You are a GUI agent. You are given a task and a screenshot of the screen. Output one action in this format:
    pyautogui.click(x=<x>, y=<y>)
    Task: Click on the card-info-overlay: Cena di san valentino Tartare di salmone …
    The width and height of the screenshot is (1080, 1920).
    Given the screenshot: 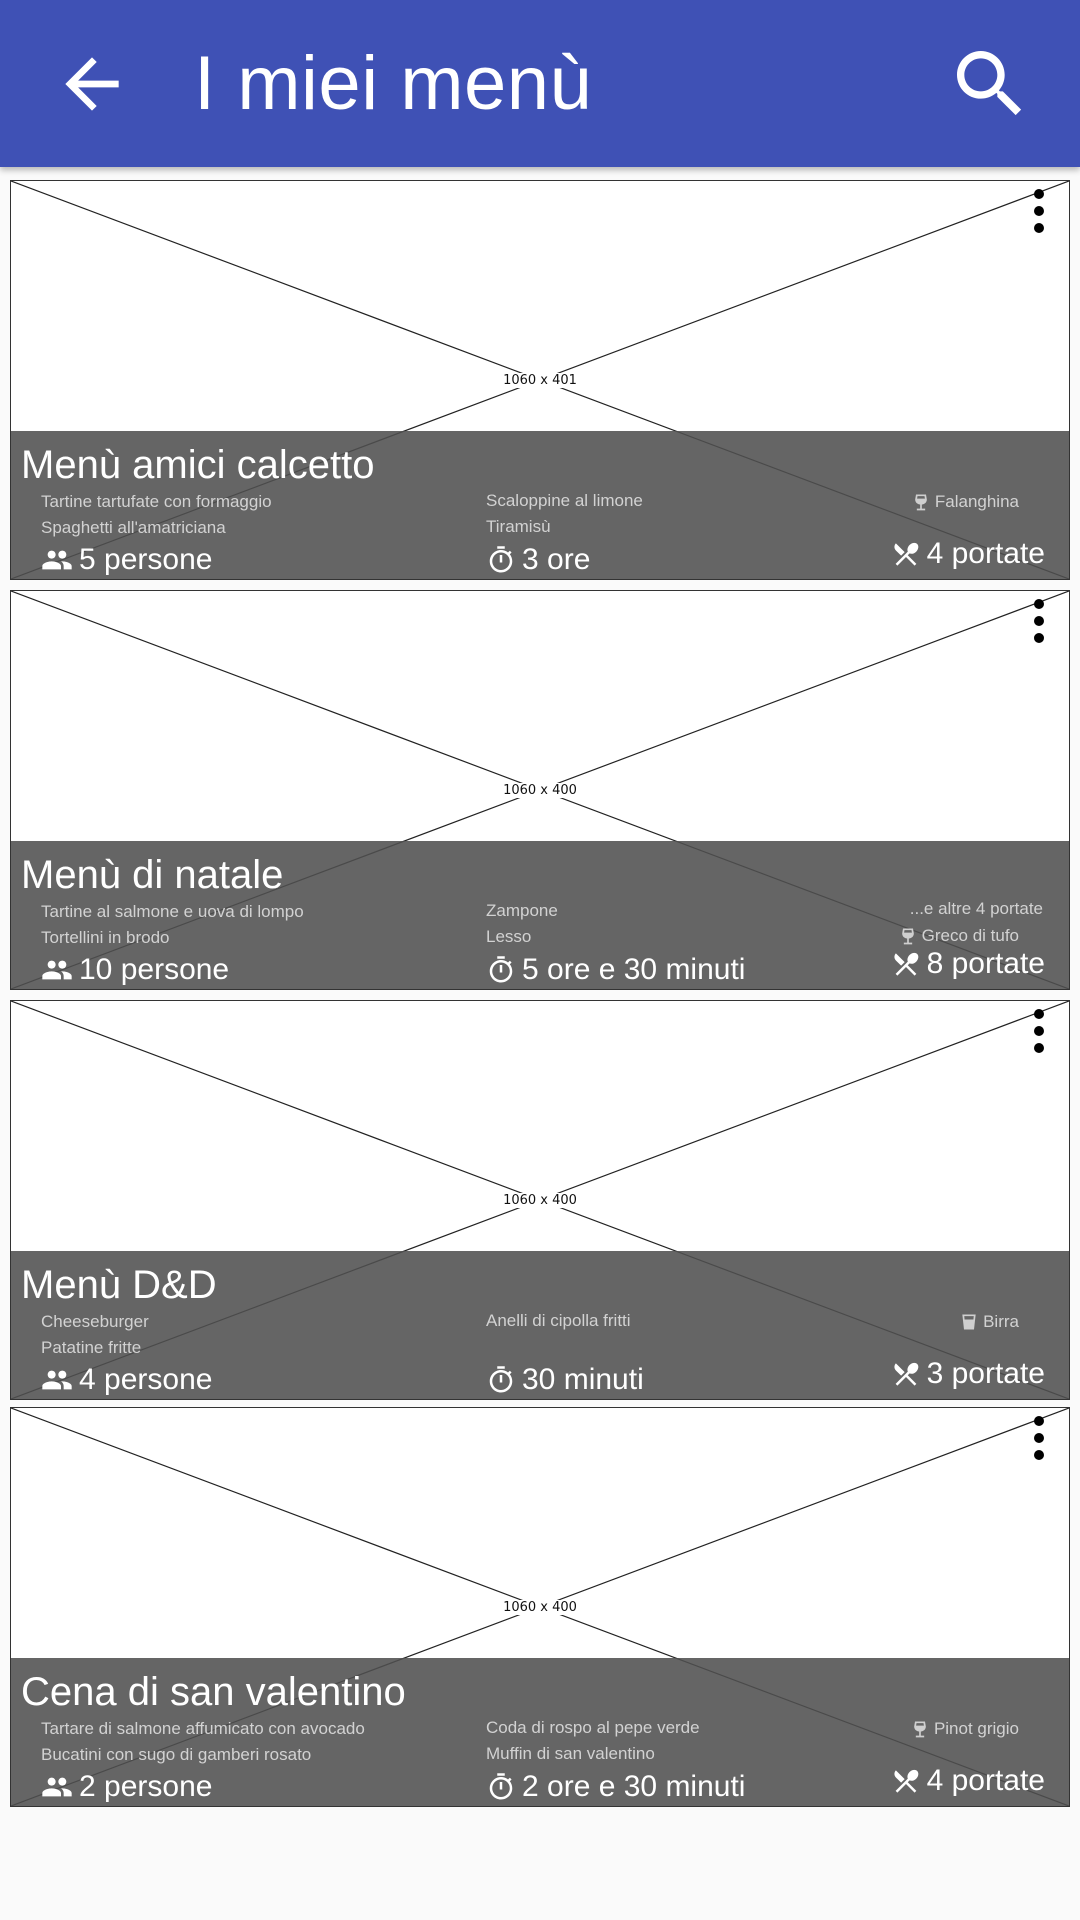 What is the action you would take?
    pyautogui.click(x=540, y=1732)
    